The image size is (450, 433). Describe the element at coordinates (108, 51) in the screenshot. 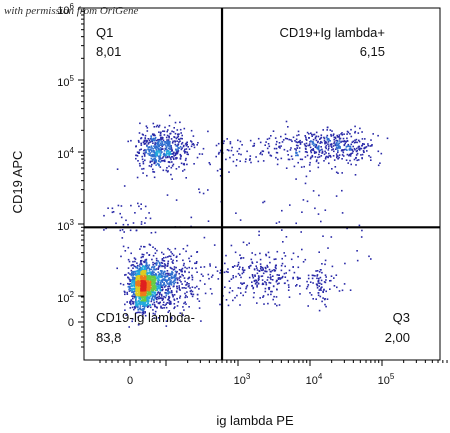

I see `quadrant-q1-percent: 8,01` at that location.